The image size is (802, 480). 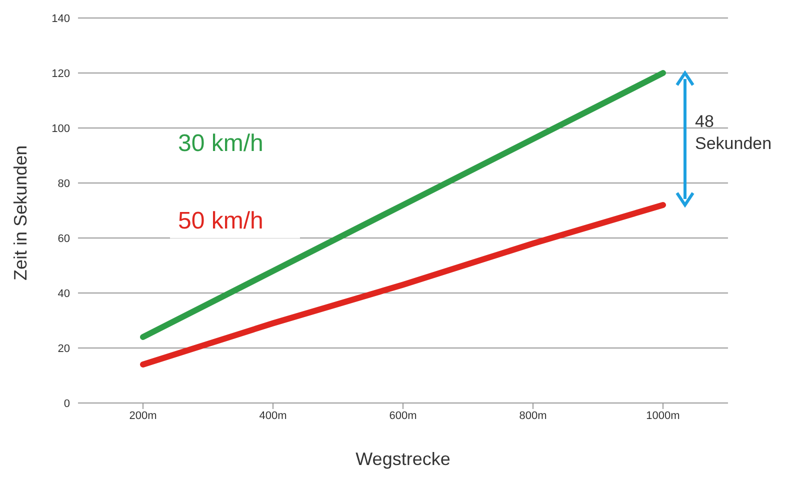 What do you see at coordinates (64, 294) in the screenshot?
I see `y-tick-label: 40` at bounding box center [64, 294].